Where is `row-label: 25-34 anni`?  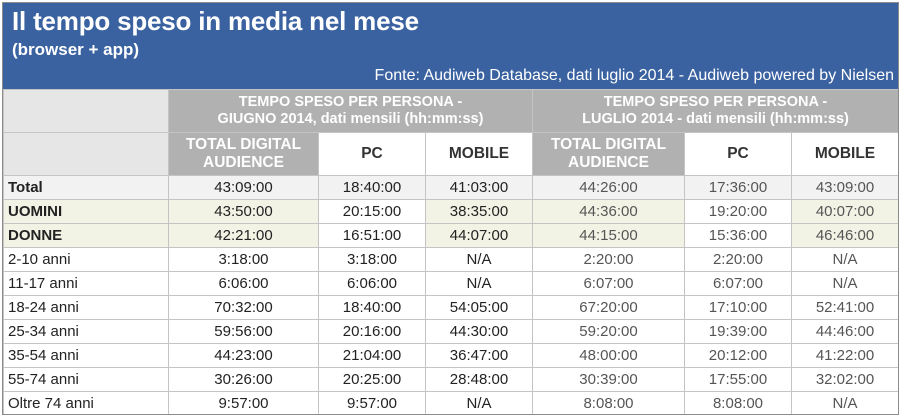 row-label: 25-34 anni is located at coordinates (86, 331).